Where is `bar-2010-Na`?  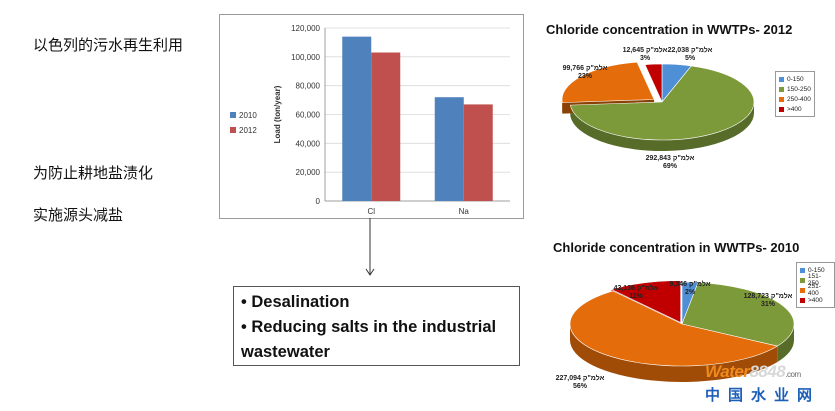
bar-2010-Na is located at coordinates (449, 149).